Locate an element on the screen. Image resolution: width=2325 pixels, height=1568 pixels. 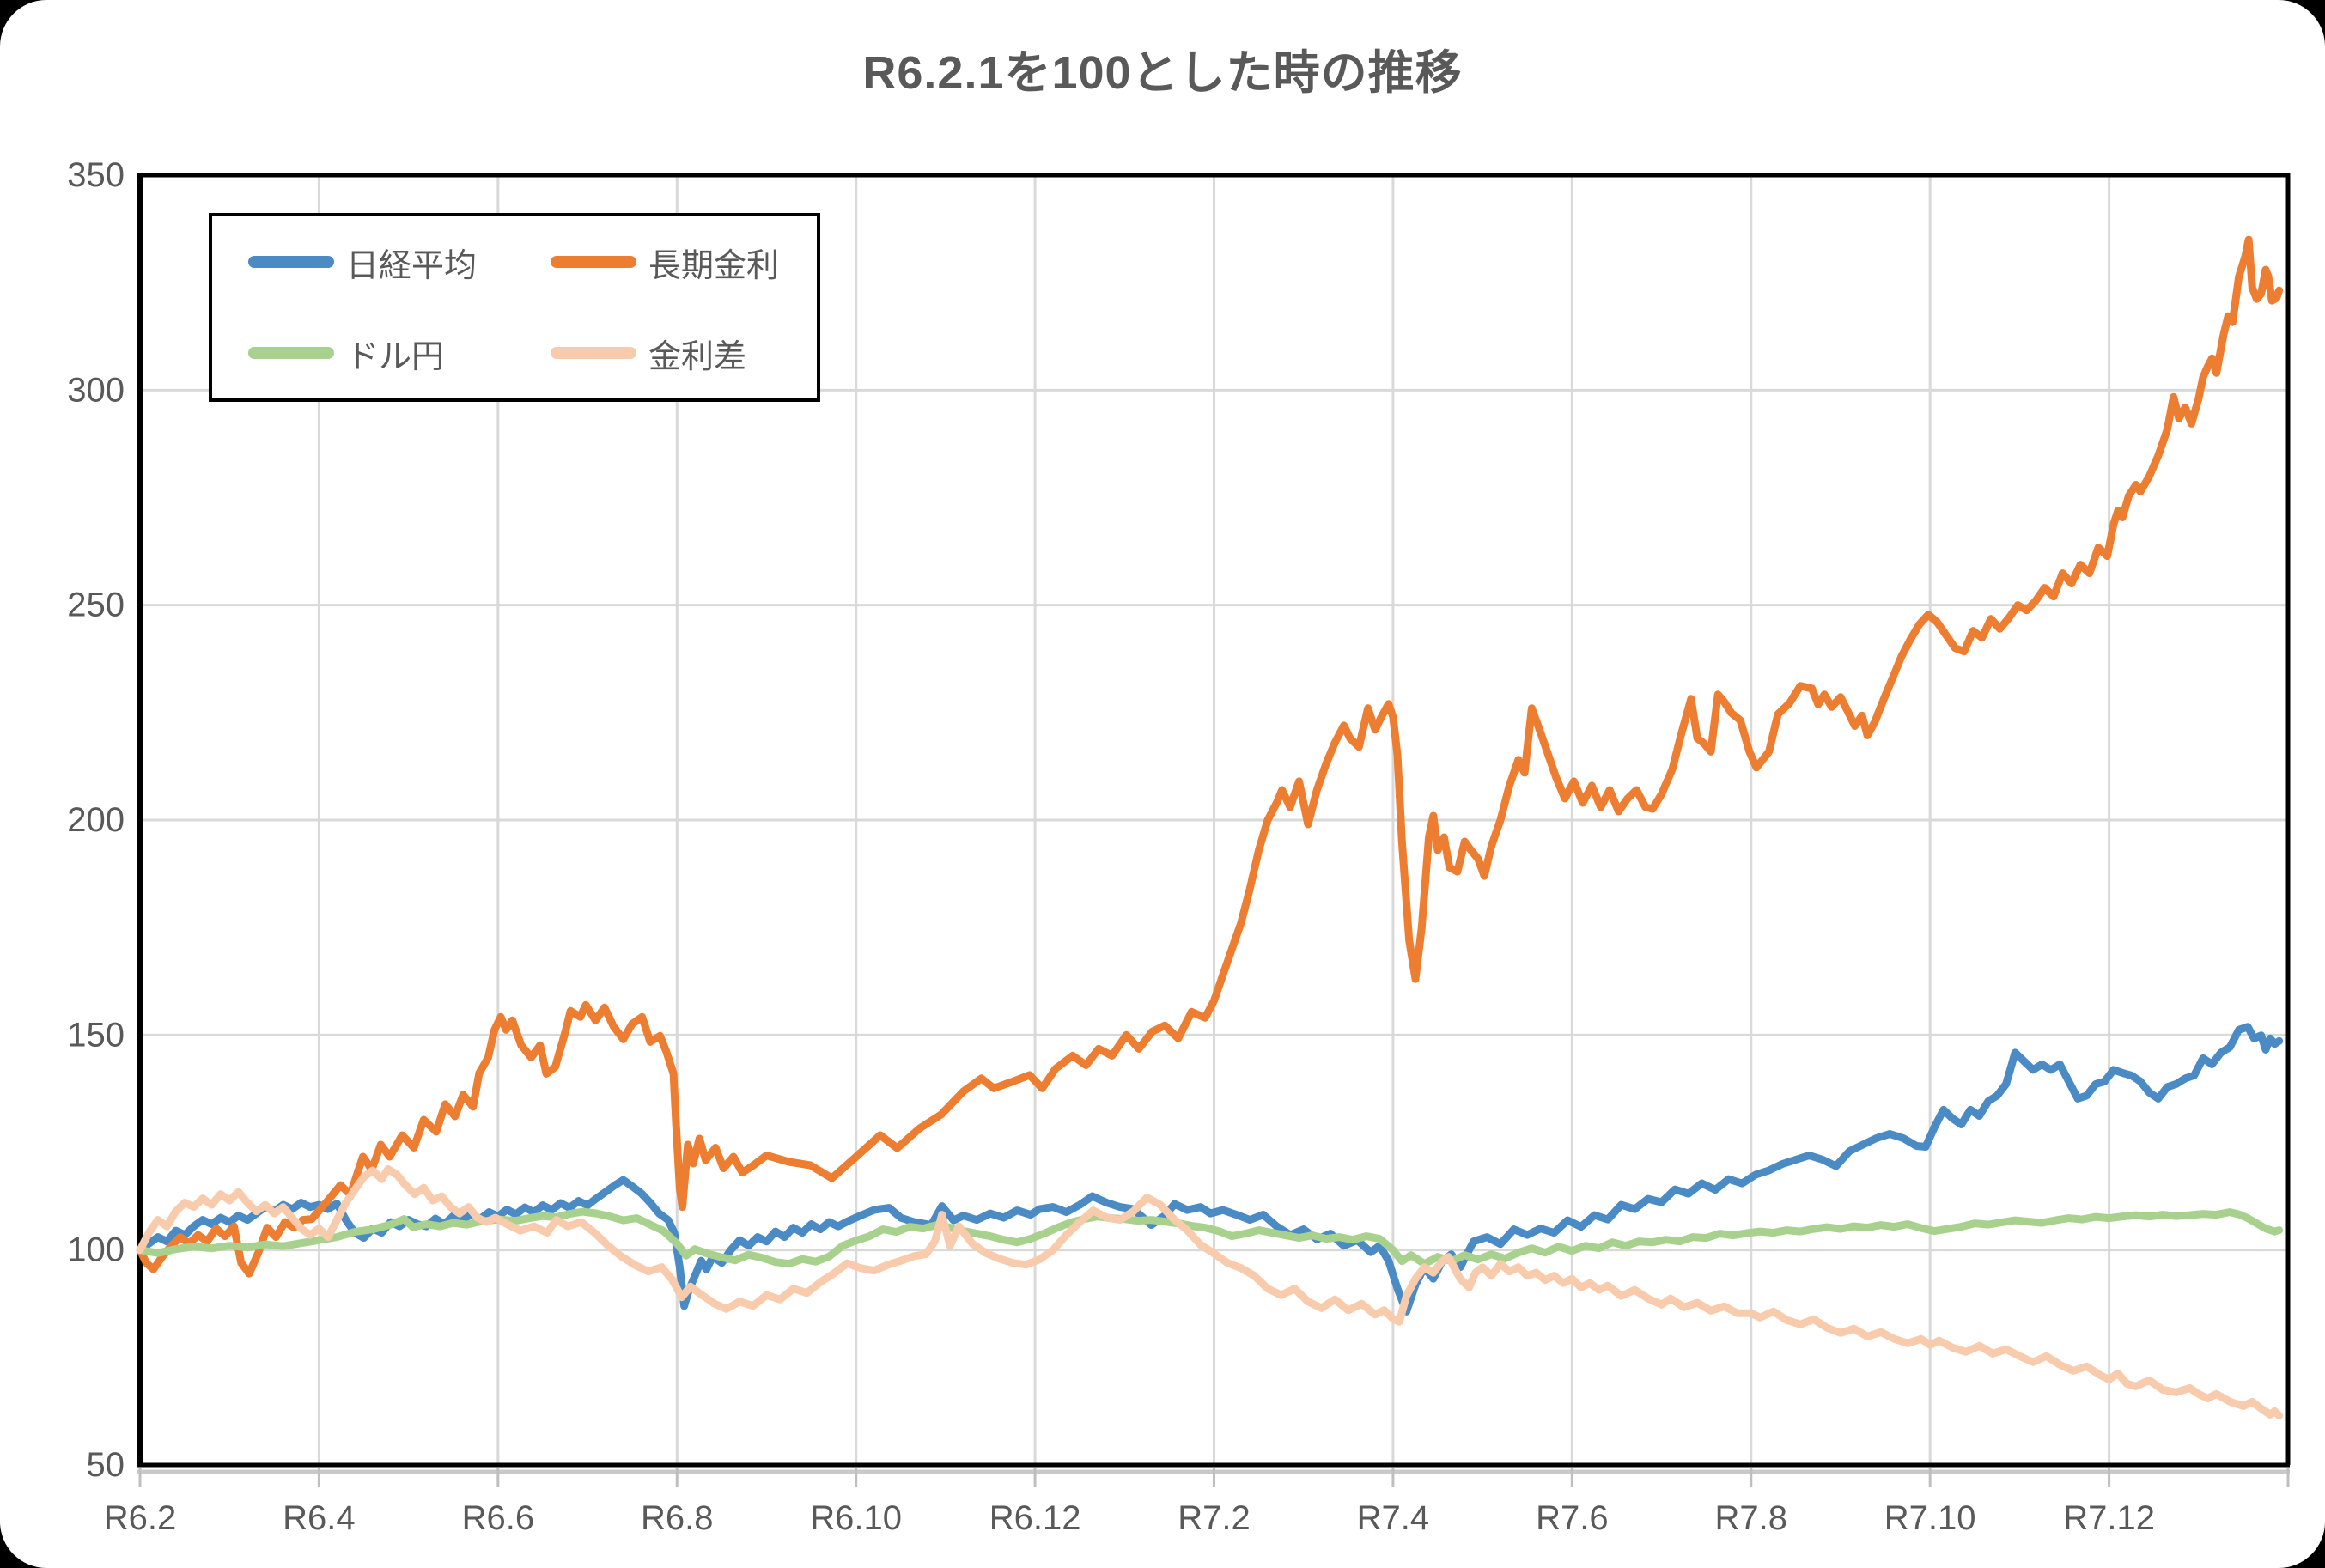
x-axis-label: R6.6 is located at coordinates (498, 1518).